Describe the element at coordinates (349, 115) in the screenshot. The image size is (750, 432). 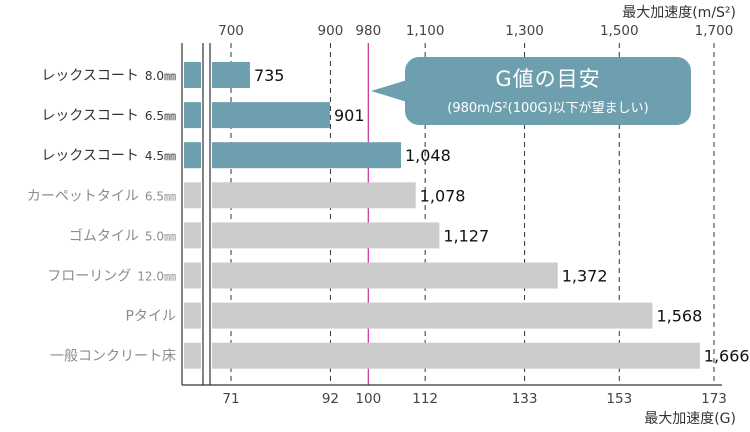
I see `value-label-1: 901` at that location.